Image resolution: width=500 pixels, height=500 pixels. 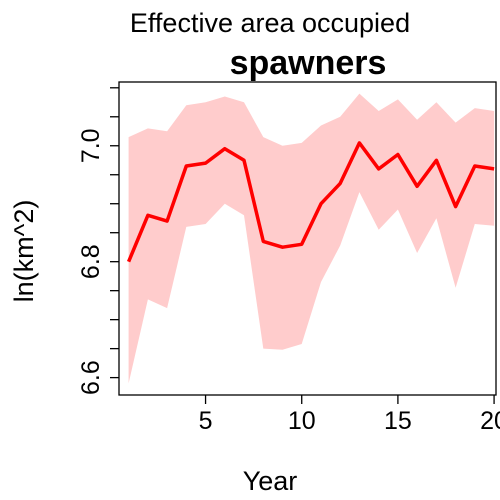 What do you see at coordinates (490, 421) in the screenshot?
I see `x-tick-label: 20` at bounding box center [490, 421].